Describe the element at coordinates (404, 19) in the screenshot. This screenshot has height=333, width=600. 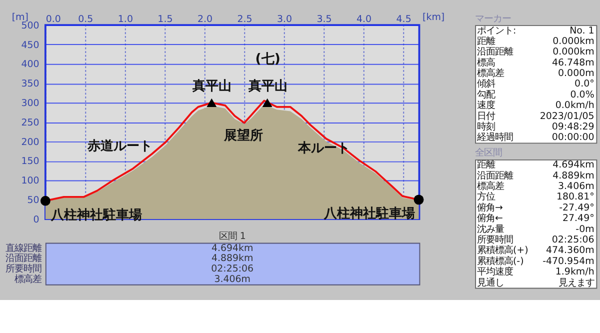
I see `x-tick-label: 4.5` at that location.